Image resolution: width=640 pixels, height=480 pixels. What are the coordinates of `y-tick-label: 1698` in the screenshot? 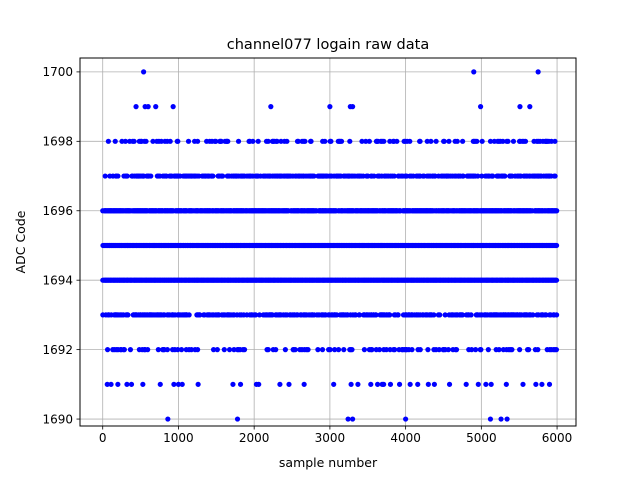 It's located at (57, 142).